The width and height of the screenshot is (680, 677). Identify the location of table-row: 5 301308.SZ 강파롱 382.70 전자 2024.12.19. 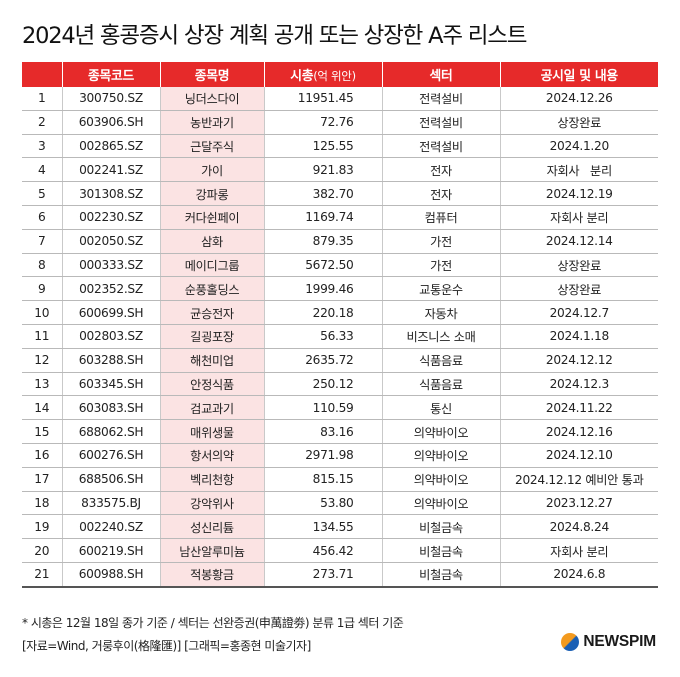
(340, 193).